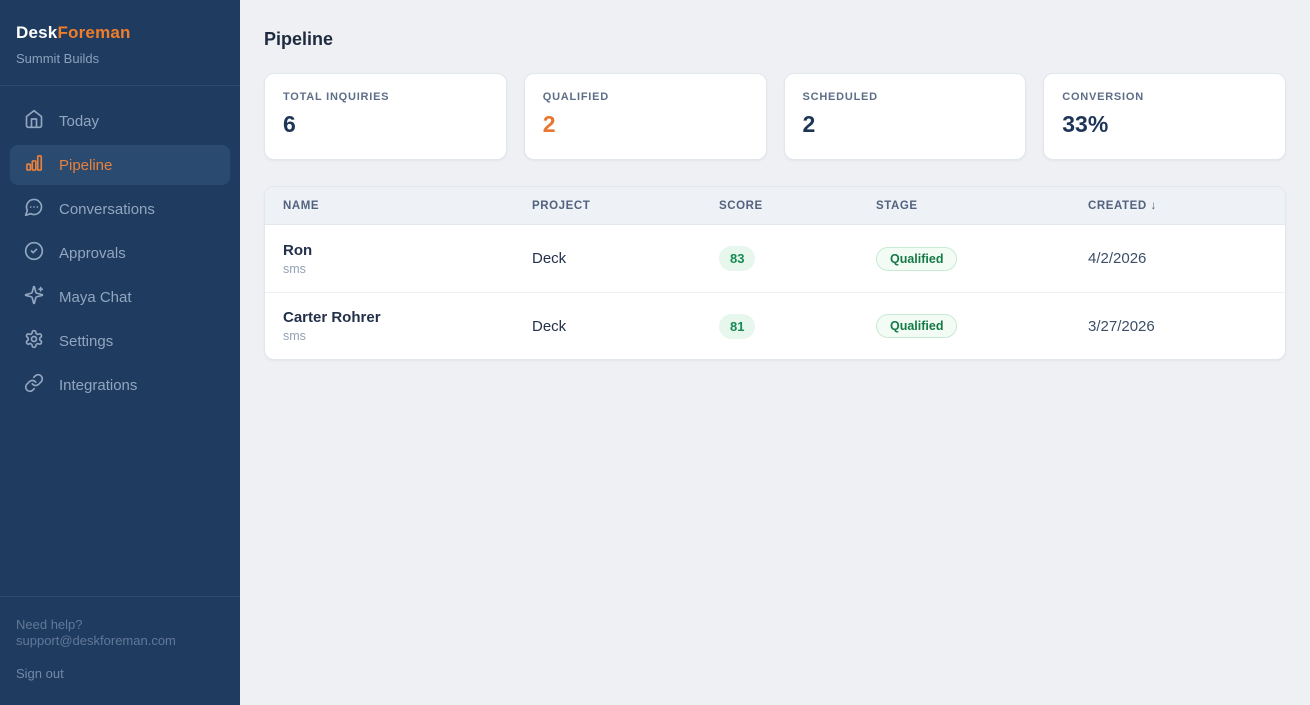 The width and height of the screenshot is (1310, 705). I want to click on app-logo-text: DeskForeman, so click(120, 33).